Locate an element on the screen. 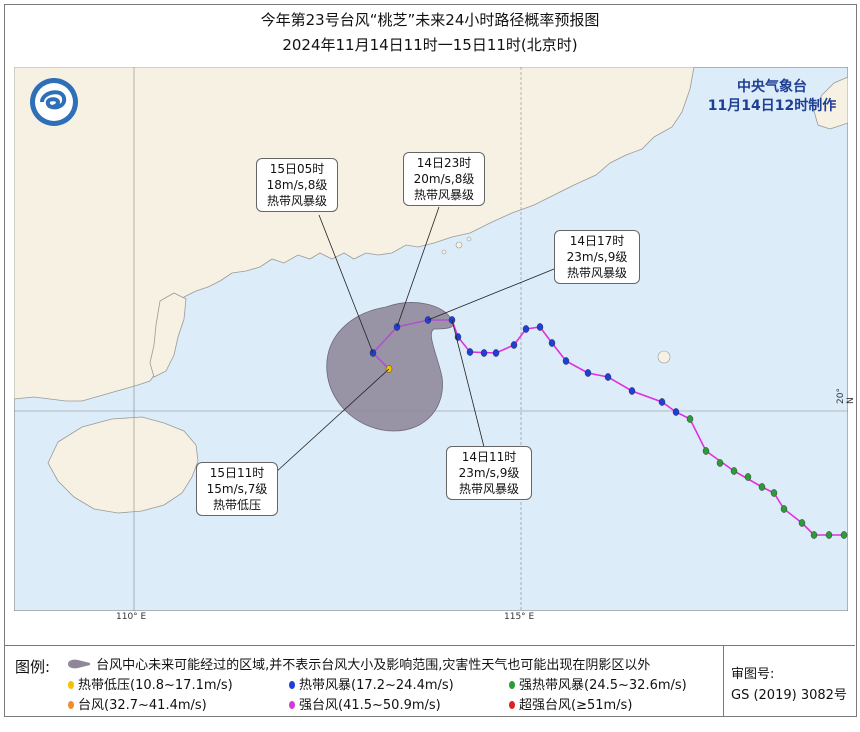 The height and width of the screenshot is (732, 860). legend-sts-label: 强热带风暴(24.5~32.6m/s) is located at coordinates (603, 685).